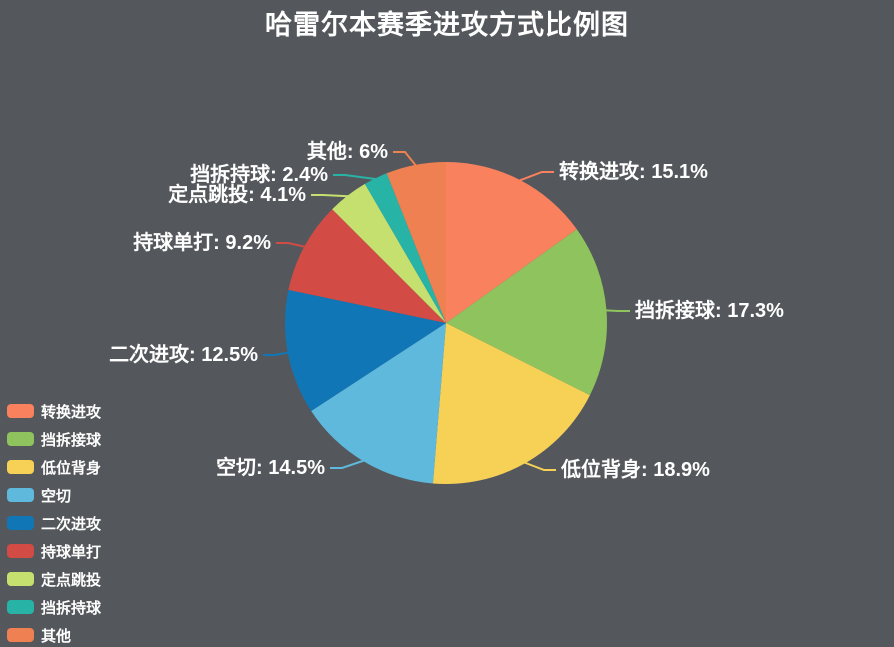 The image size is (894, 647). What do you see at coordinates (633, 171) in the screenshot?
I see `pie-slice-label: 转换进攻: 15.1%` at bounding box center [633, 171].